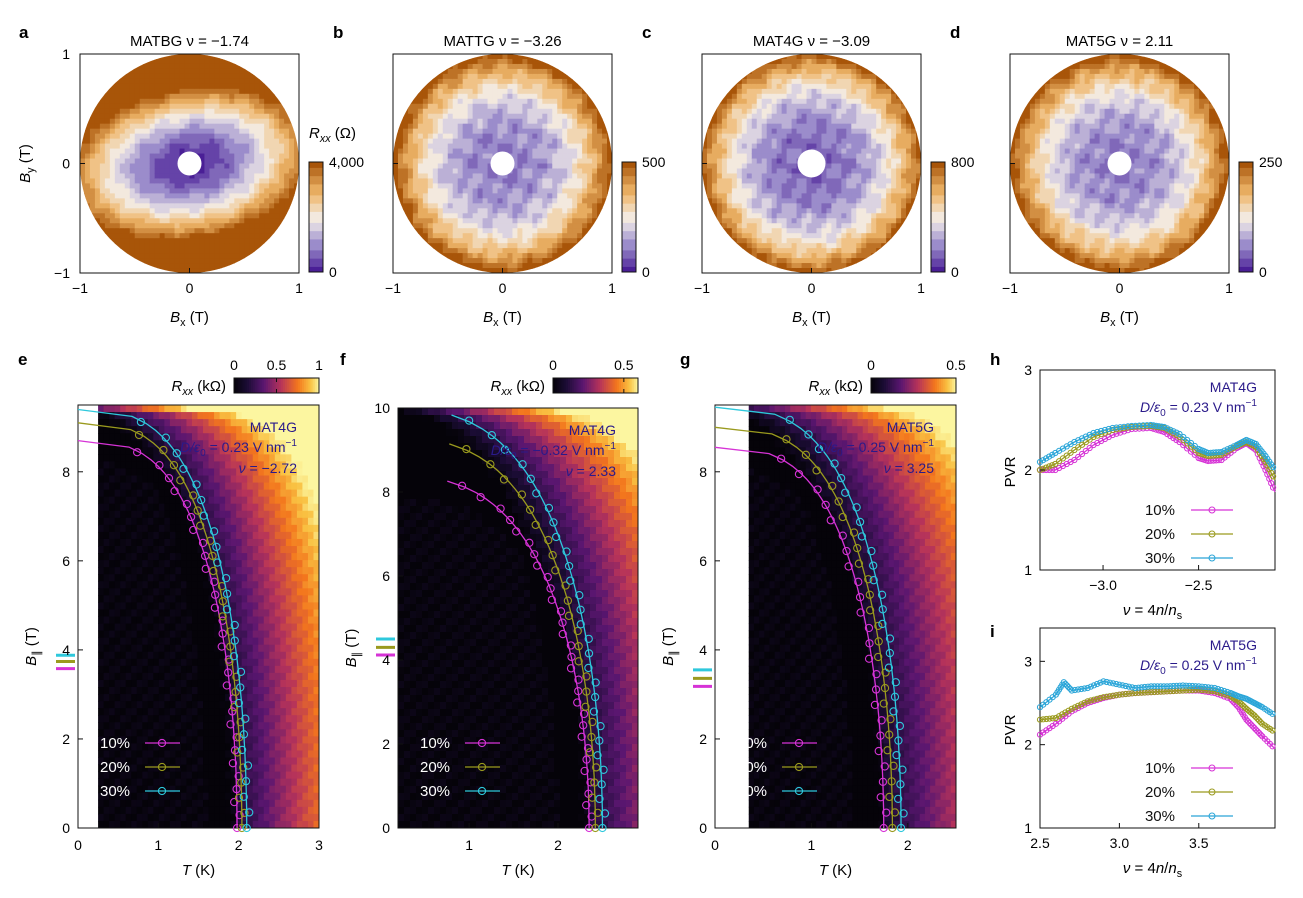 The width and height of the screenshot is (1303, 898). What do you see at coordinates (702, 288) in the screenshot?
I see `x-tick-label: −1` at bounding box center [702, 288].